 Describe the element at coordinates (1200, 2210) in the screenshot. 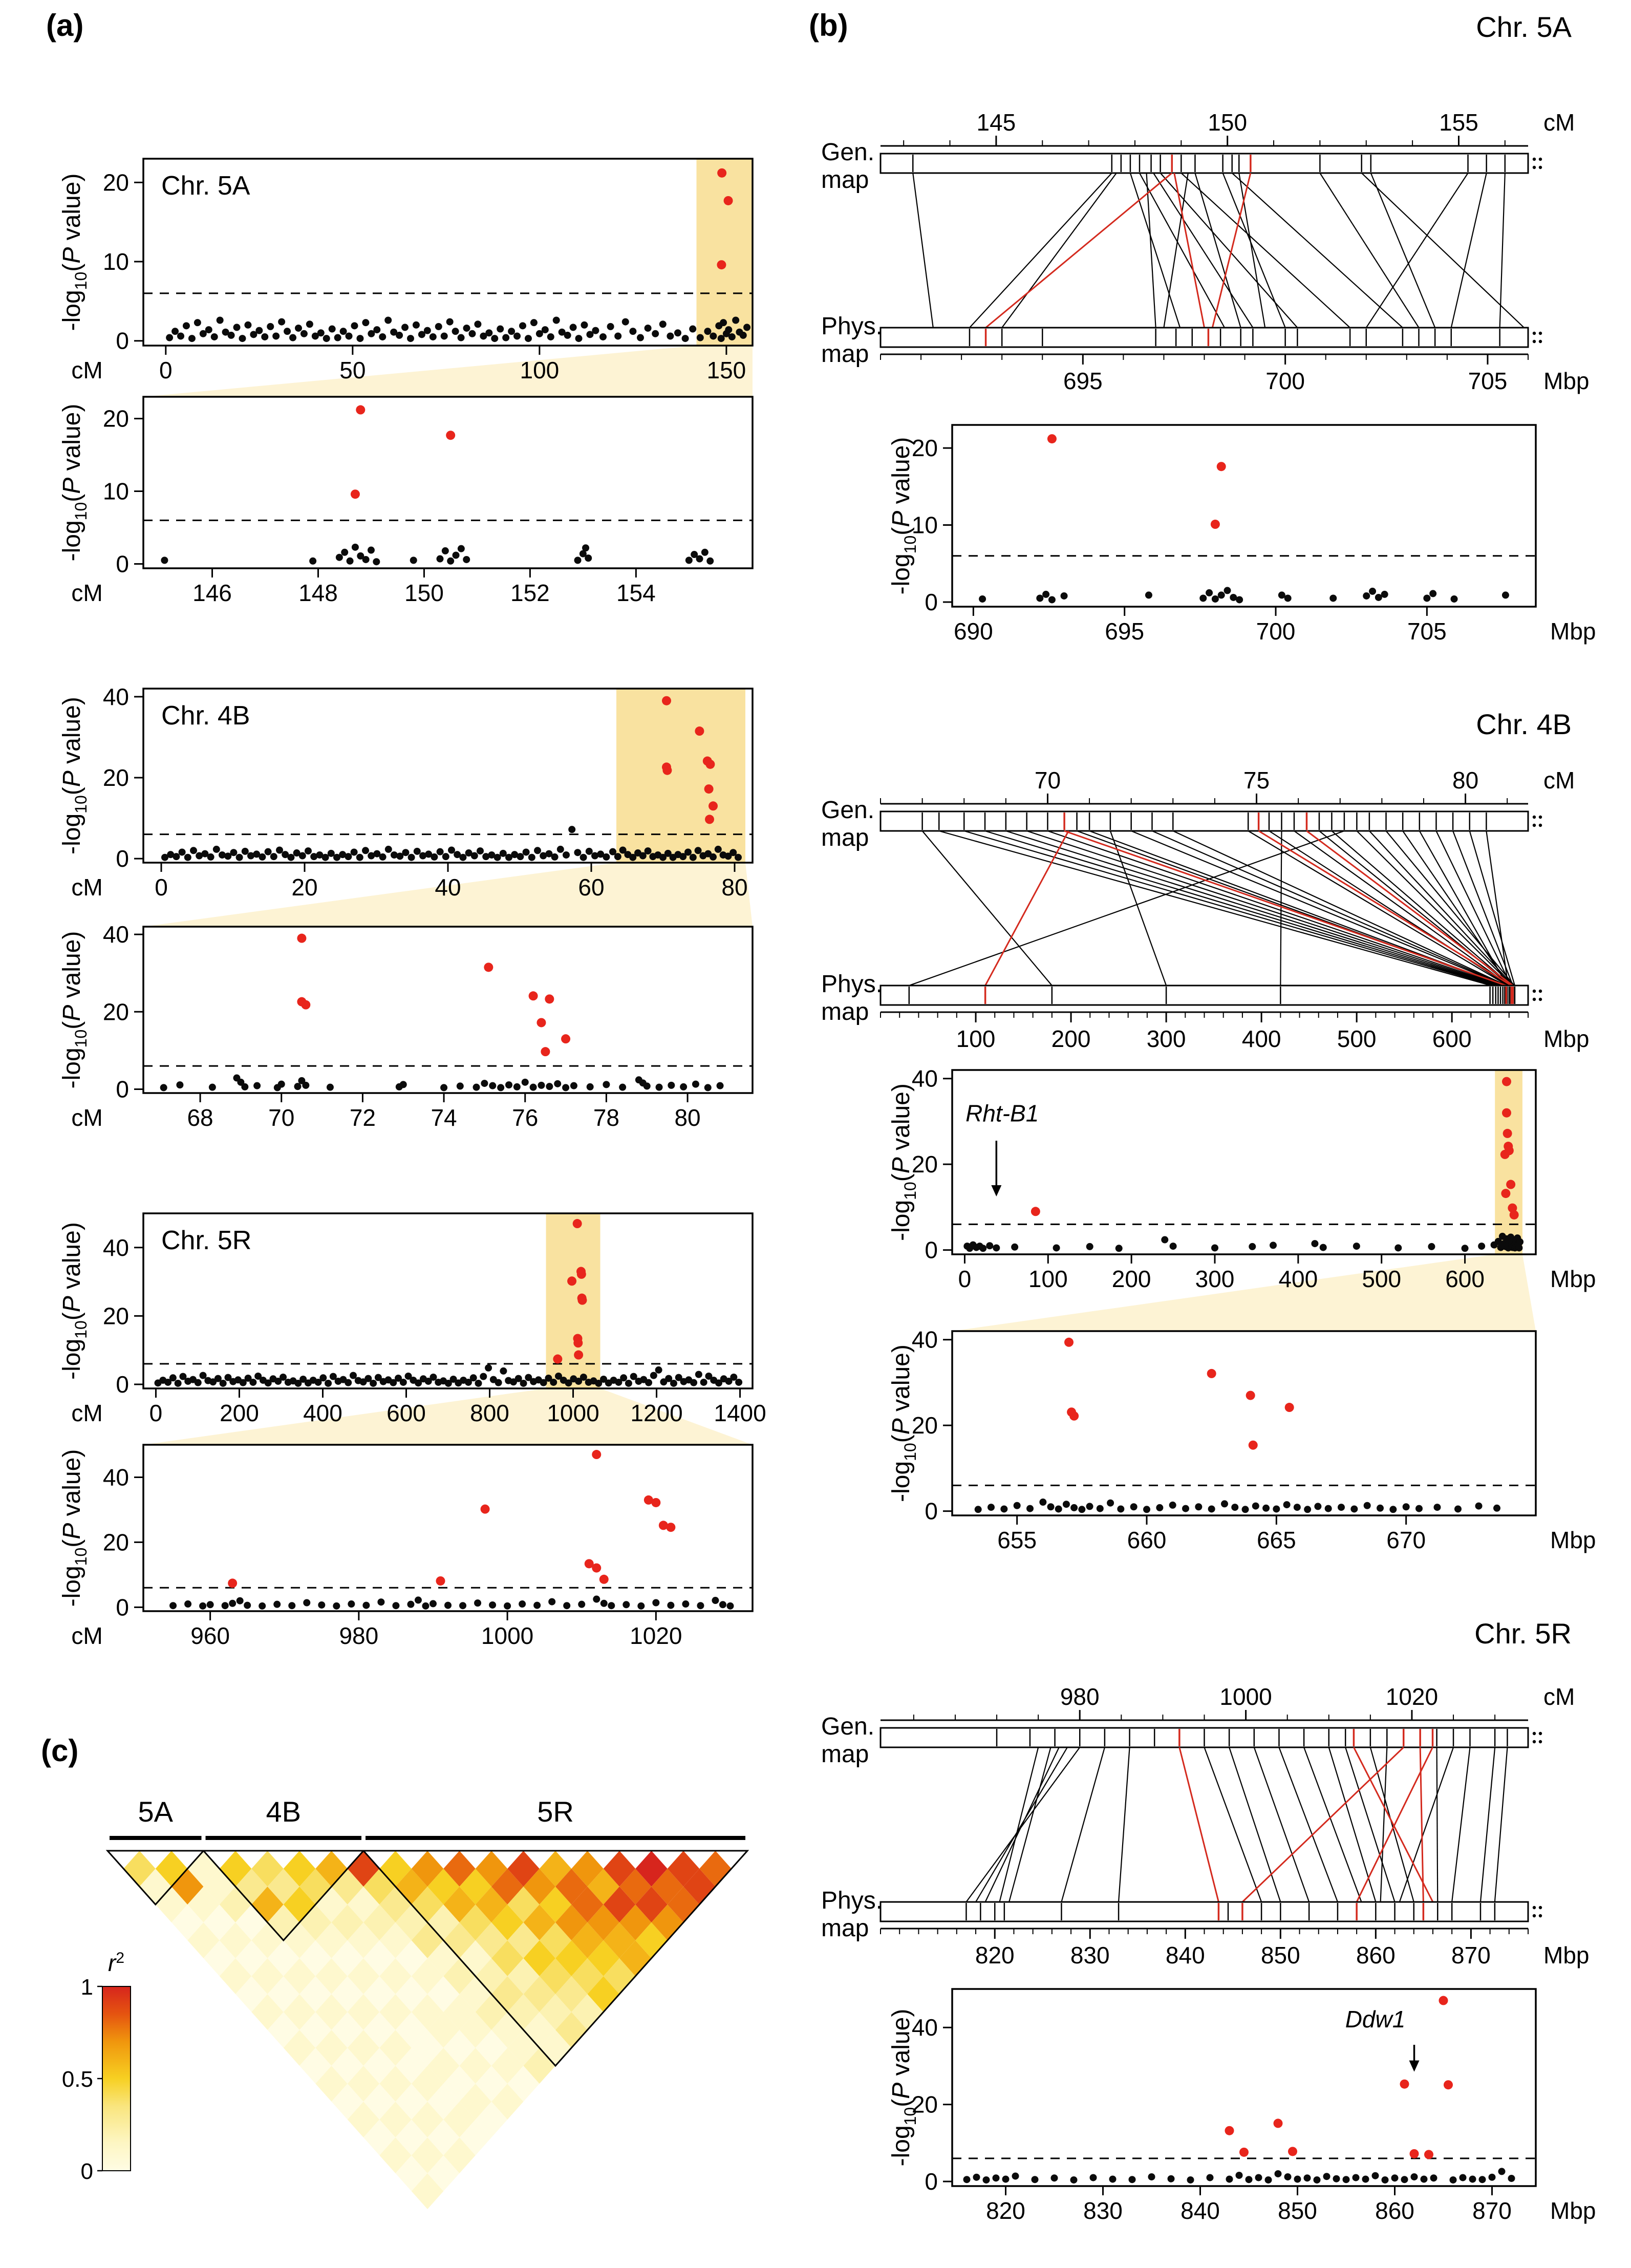

I see `x-tick-label: 840` at that location.